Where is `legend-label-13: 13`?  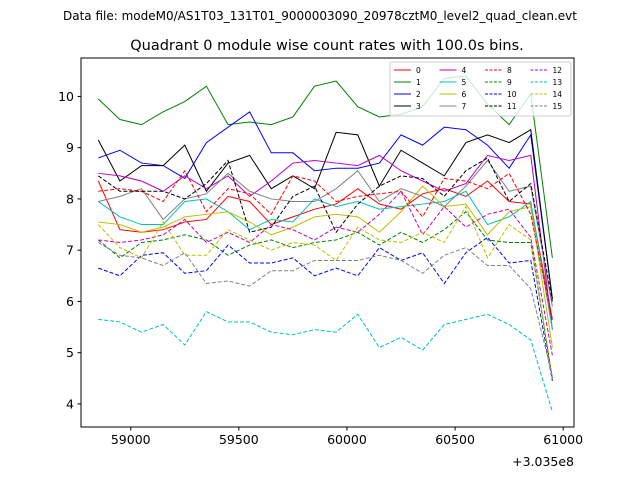
legend-label-13: 13 is located at coordinates (558, 82).